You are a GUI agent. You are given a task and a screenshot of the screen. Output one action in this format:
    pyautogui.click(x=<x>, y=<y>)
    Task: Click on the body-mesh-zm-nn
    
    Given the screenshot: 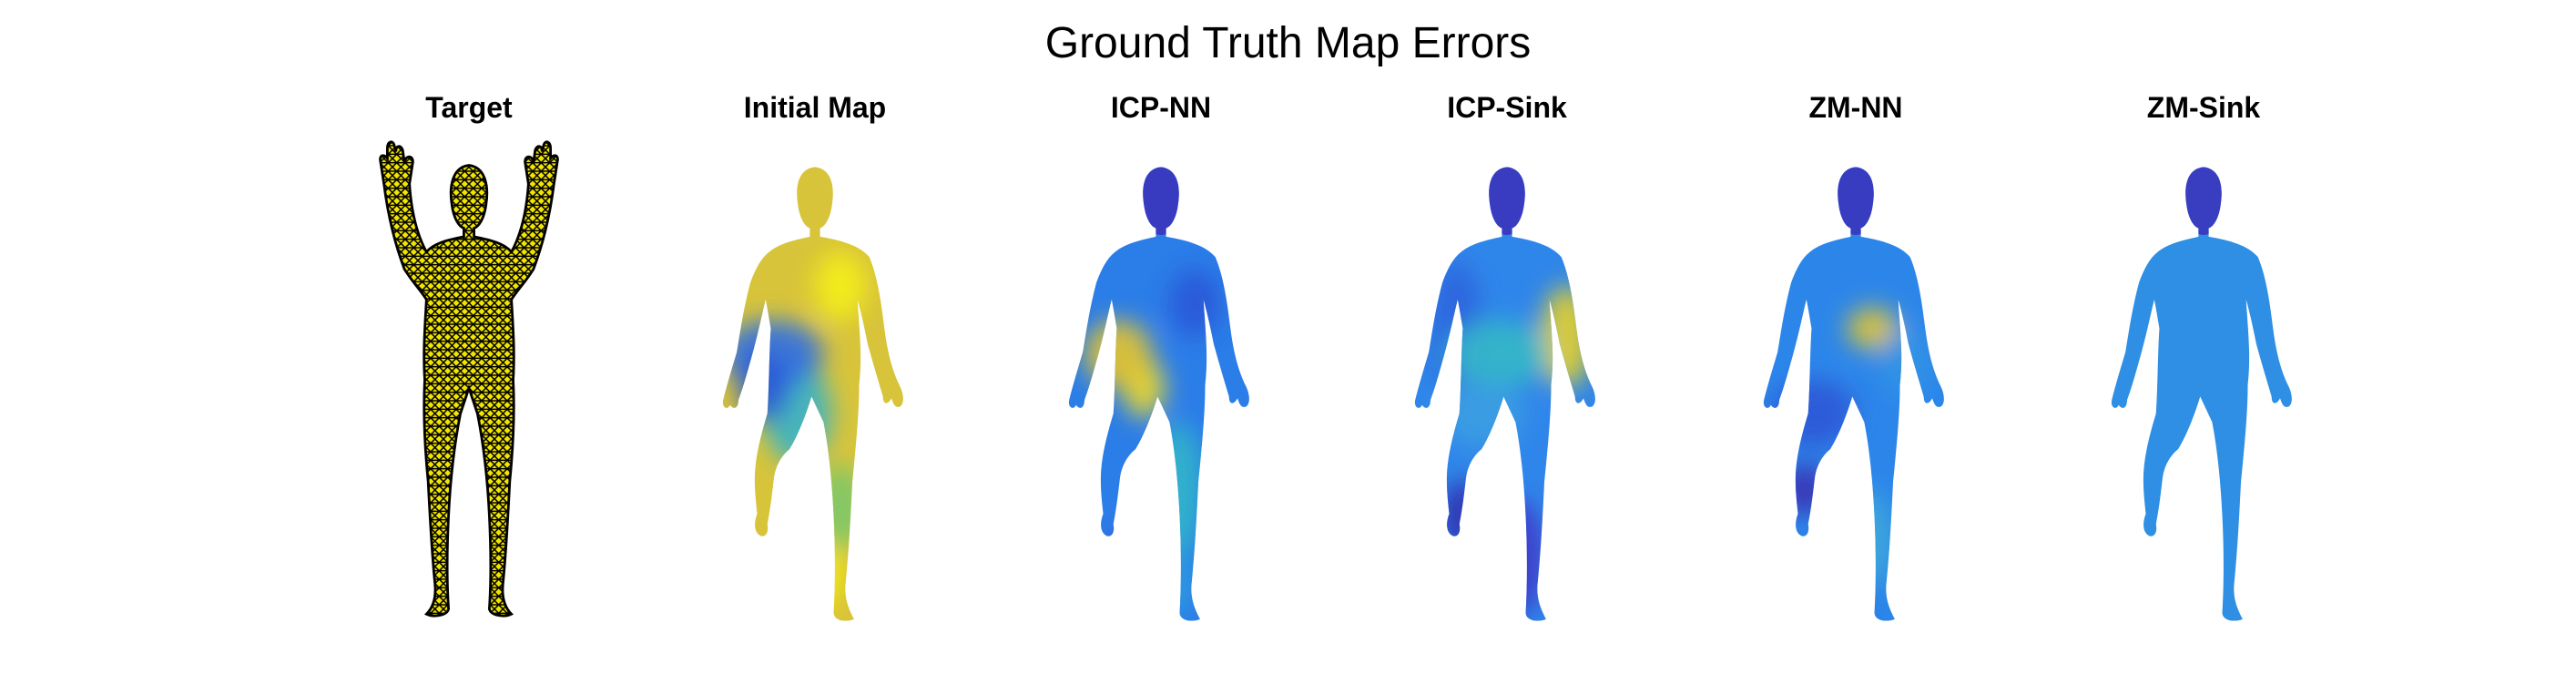 What is the action you would take?
    pyautogui.click(x=1853, y=394)
    